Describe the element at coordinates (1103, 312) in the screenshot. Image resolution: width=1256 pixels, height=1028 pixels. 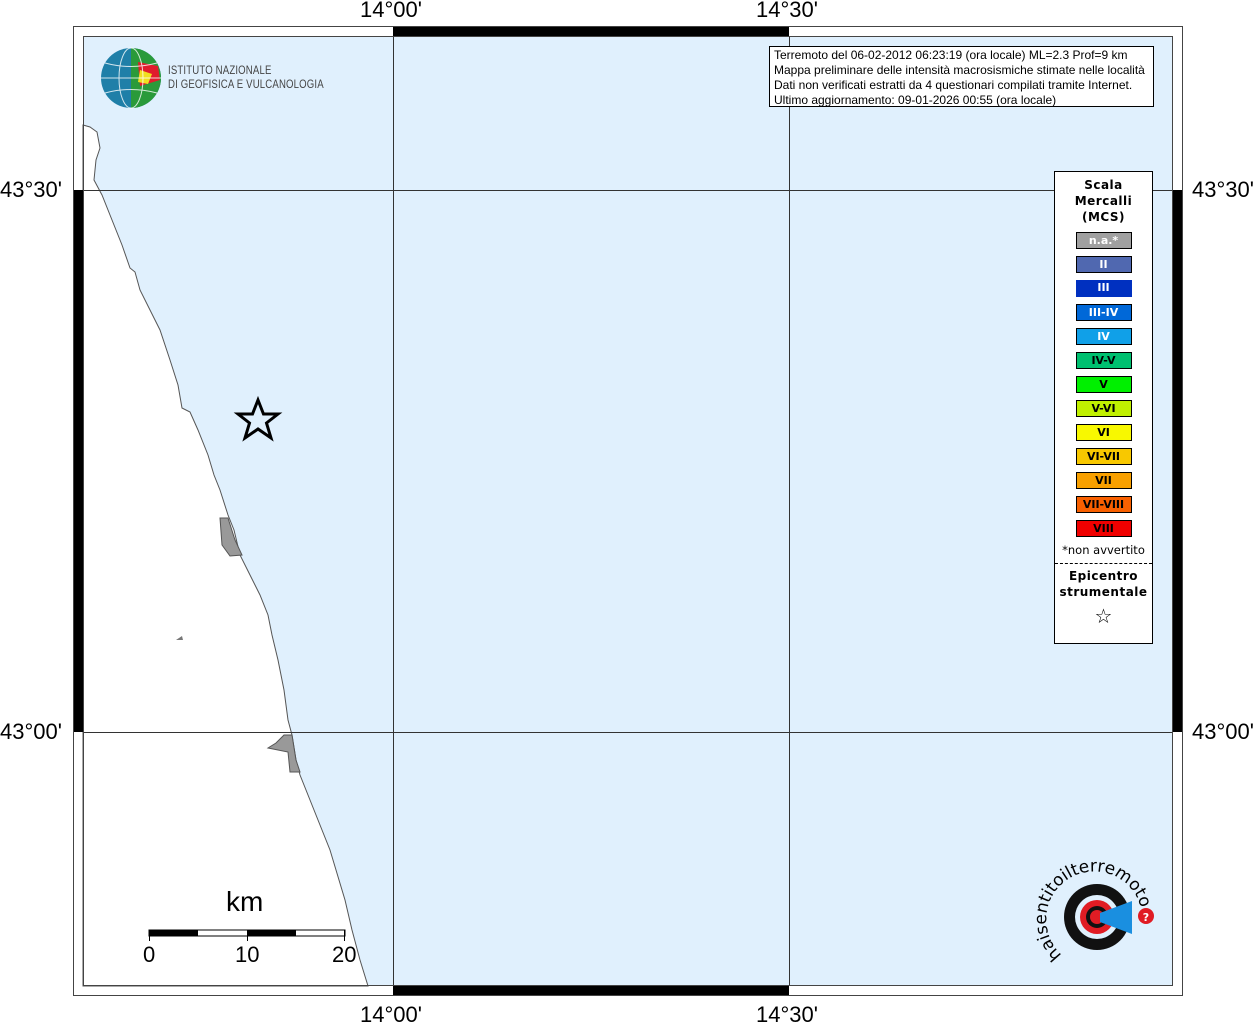
I see `legend-item: III-IV` at that location.